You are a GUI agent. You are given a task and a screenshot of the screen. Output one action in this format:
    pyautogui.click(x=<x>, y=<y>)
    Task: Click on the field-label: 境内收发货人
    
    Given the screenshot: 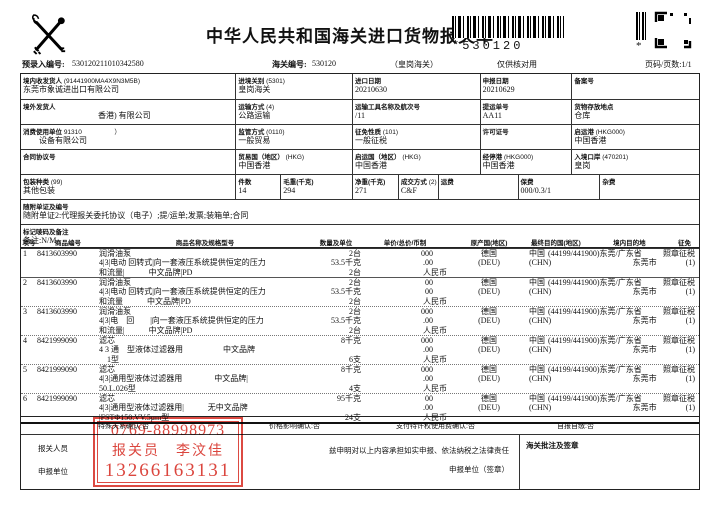 What is the action you would take?
    pyautogui.click(x=42, y=81)
    